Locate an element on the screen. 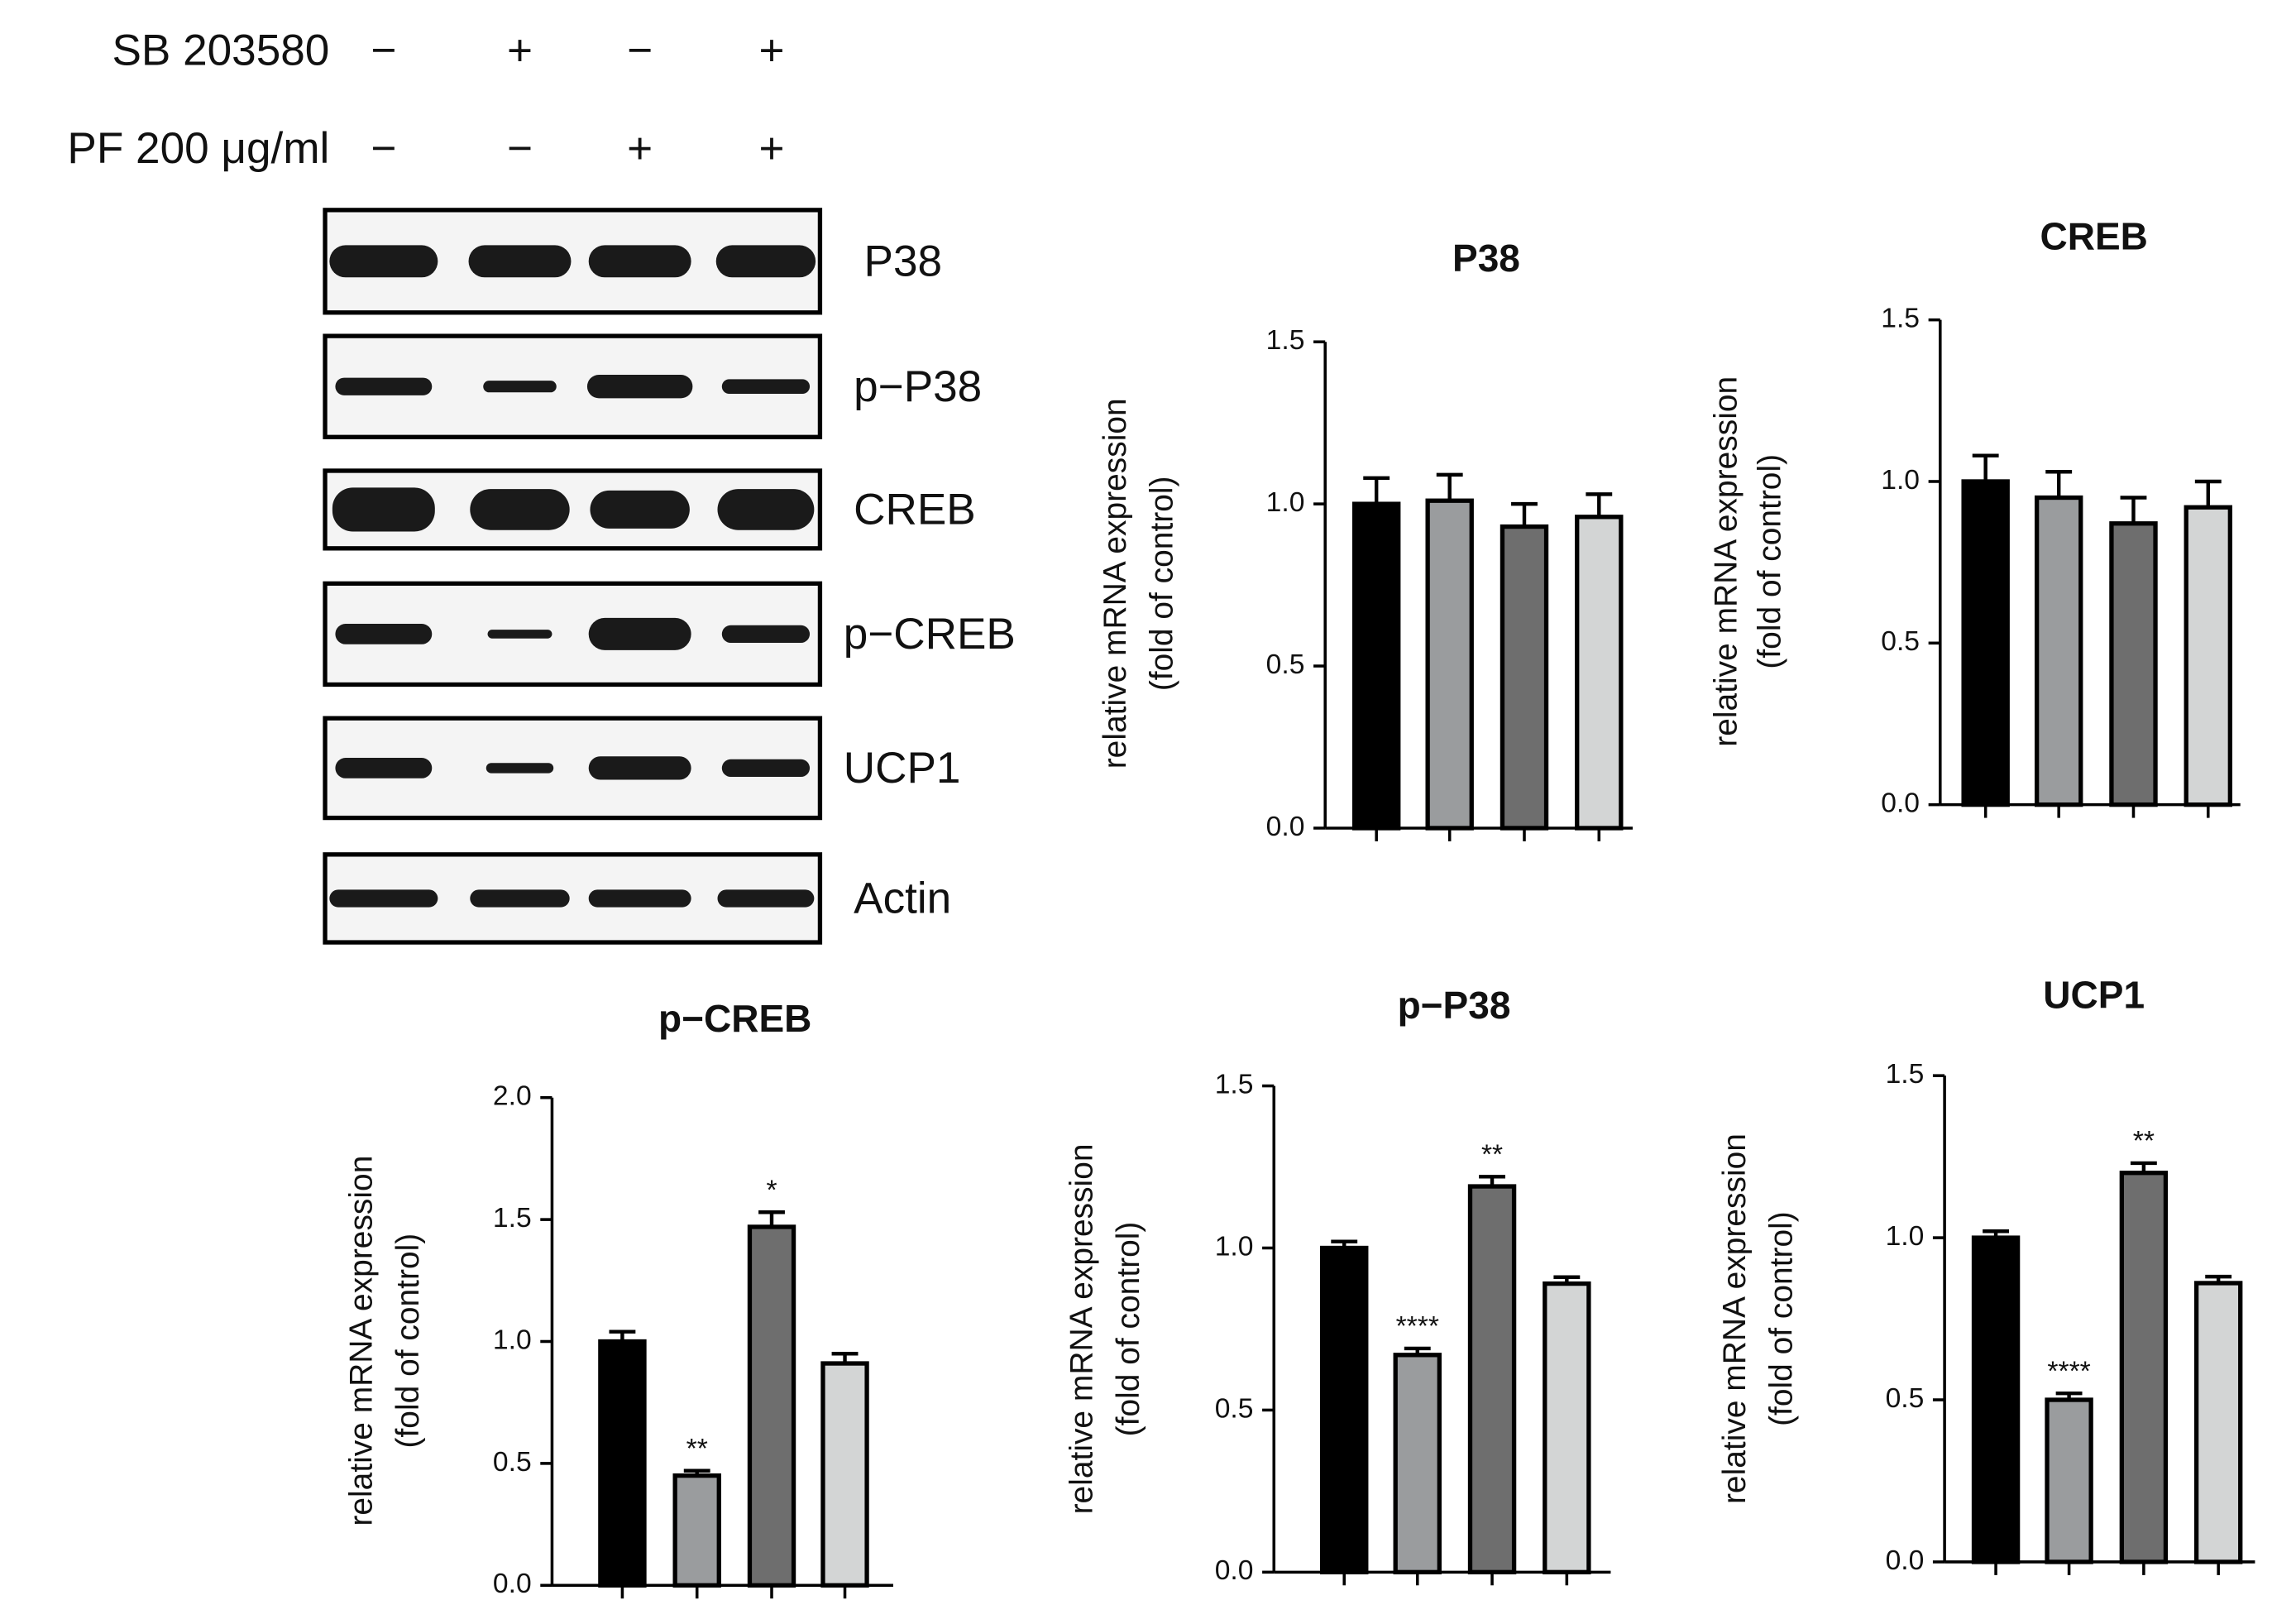 The width and height of the screenshot is (2296, 1624). y-tick-label: 2.0 is located at coordinates (512, 1096).